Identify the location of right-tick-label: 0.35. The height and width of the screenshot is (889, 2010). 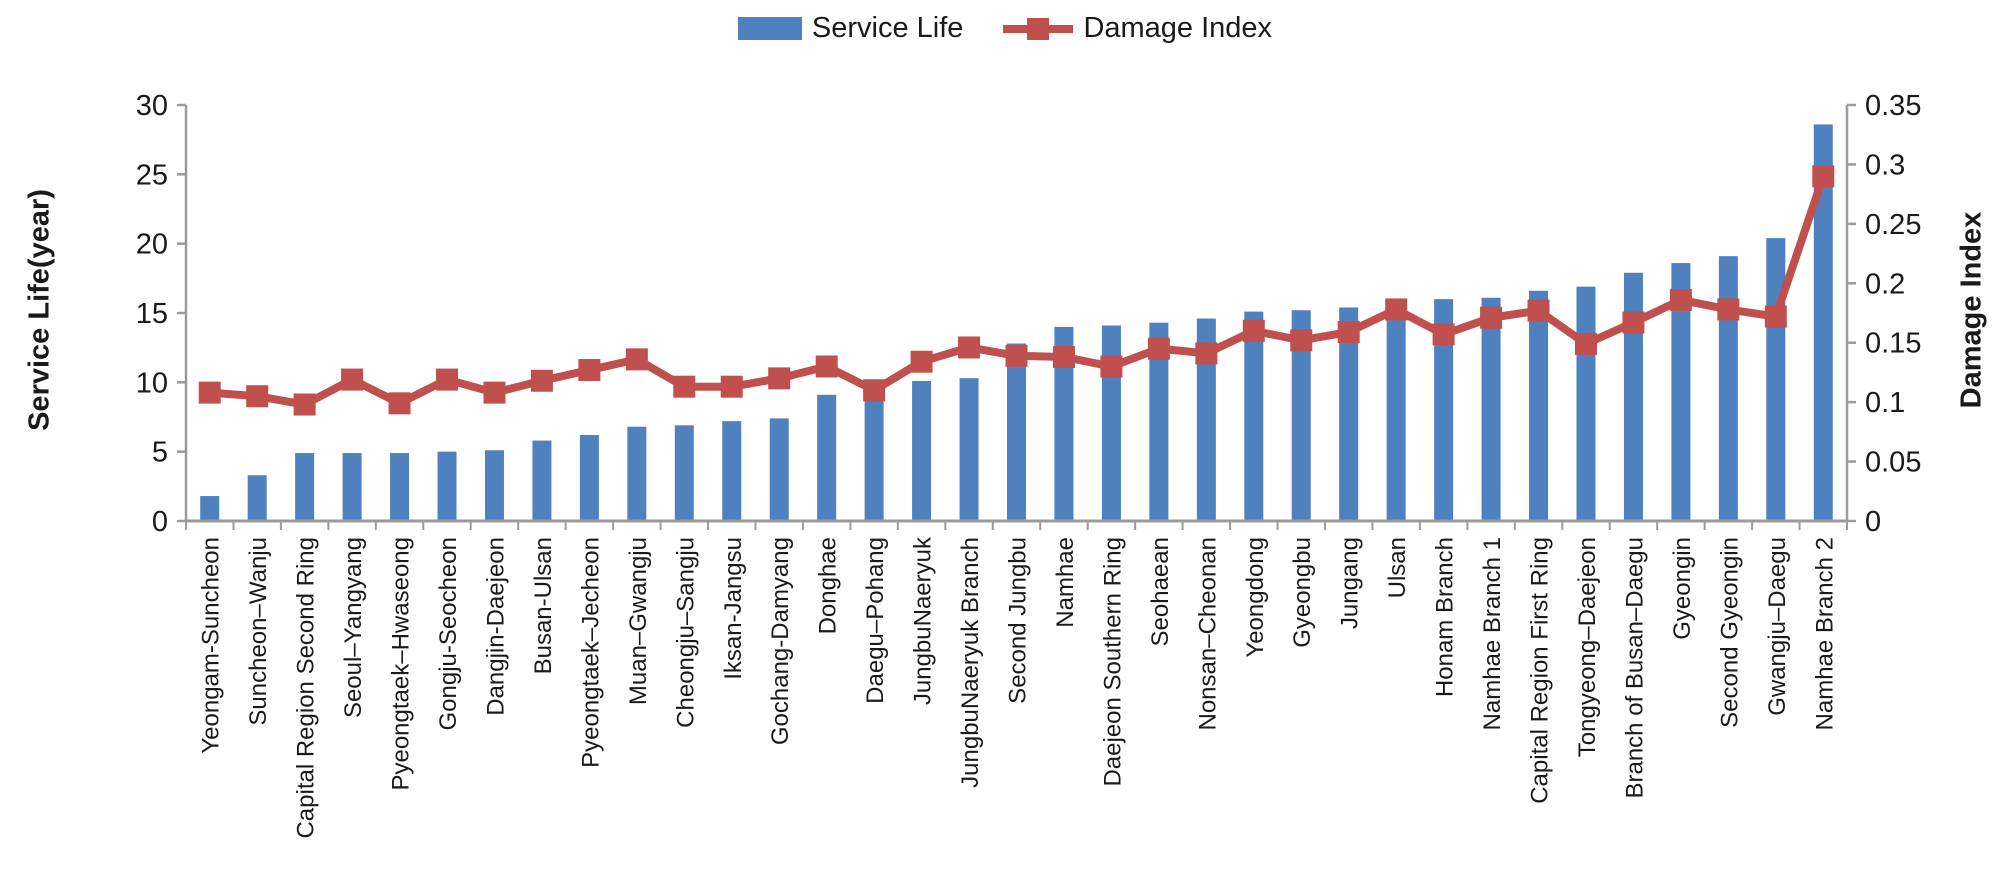
(1893, 106).